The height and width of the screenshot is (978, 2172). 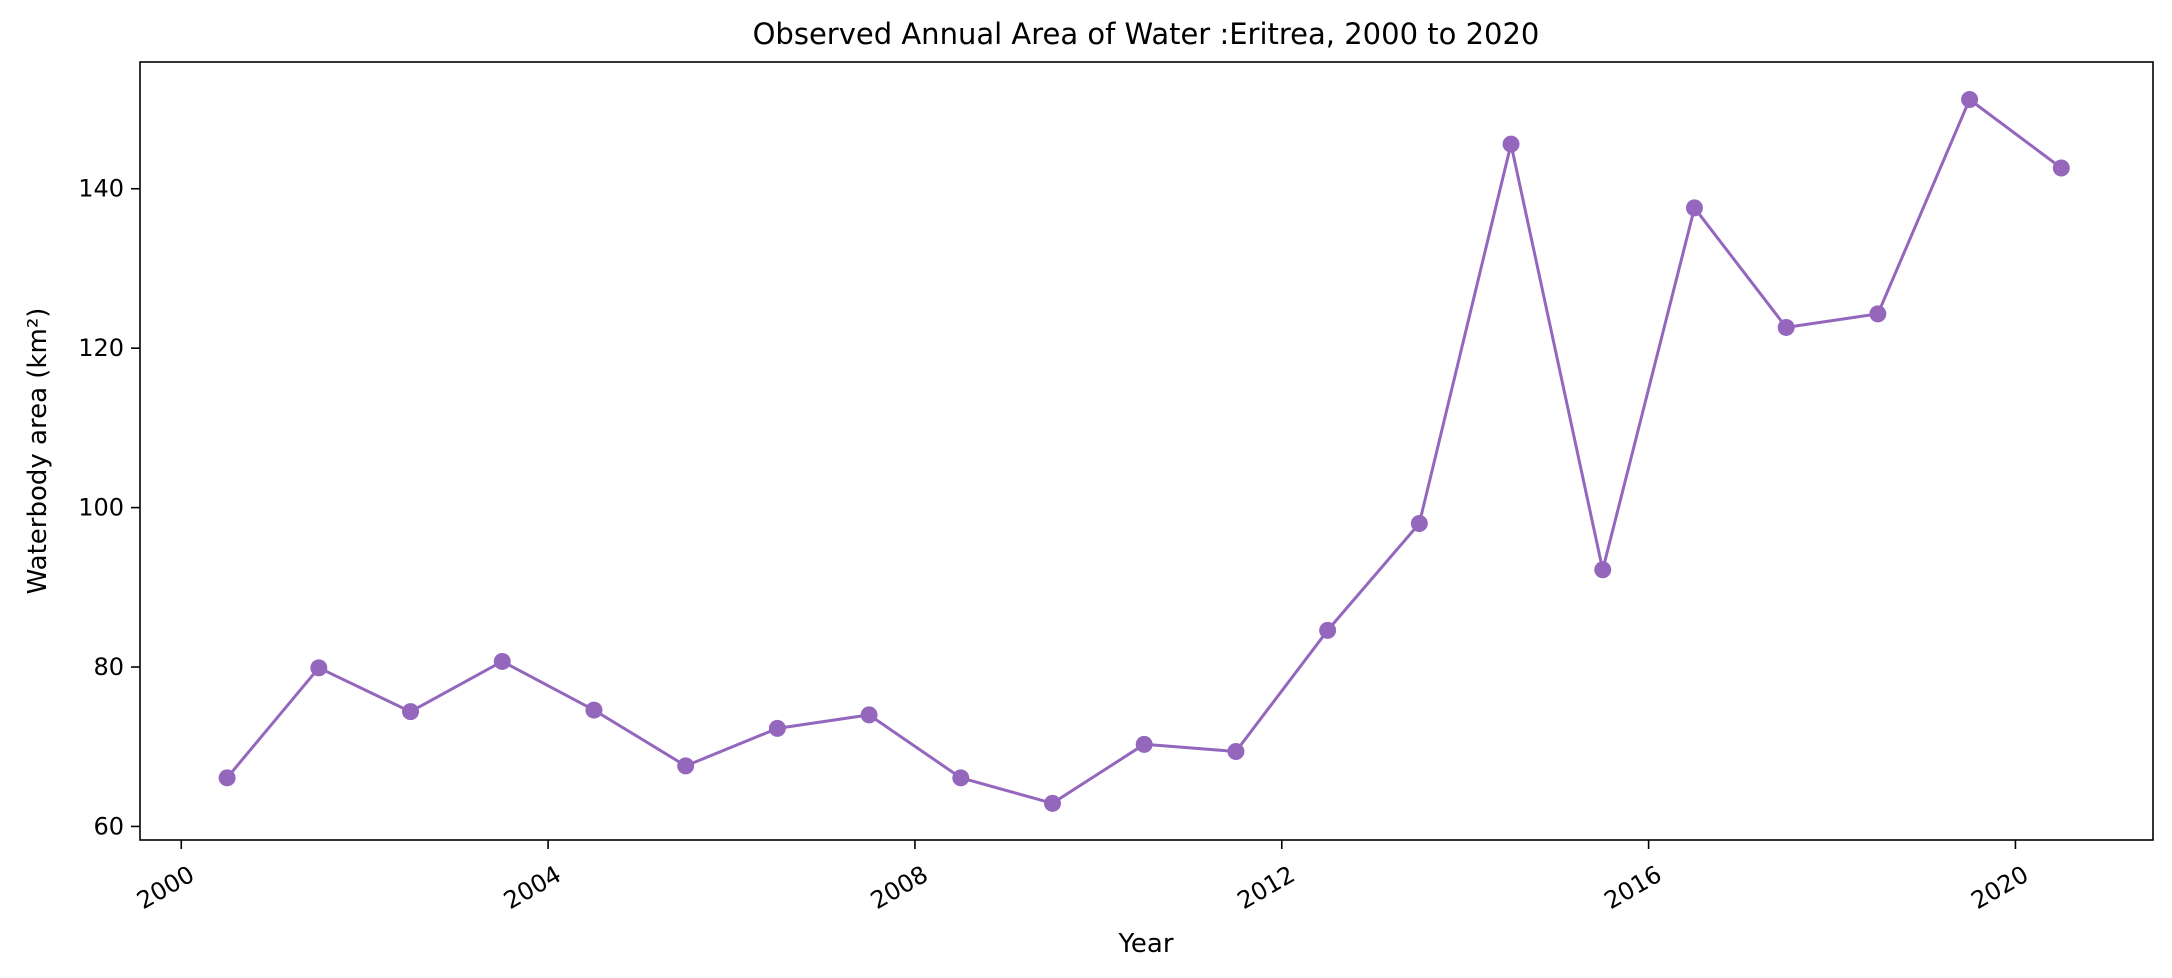 I want to click on y-tick-label: 60, so click(x=108, y=826).